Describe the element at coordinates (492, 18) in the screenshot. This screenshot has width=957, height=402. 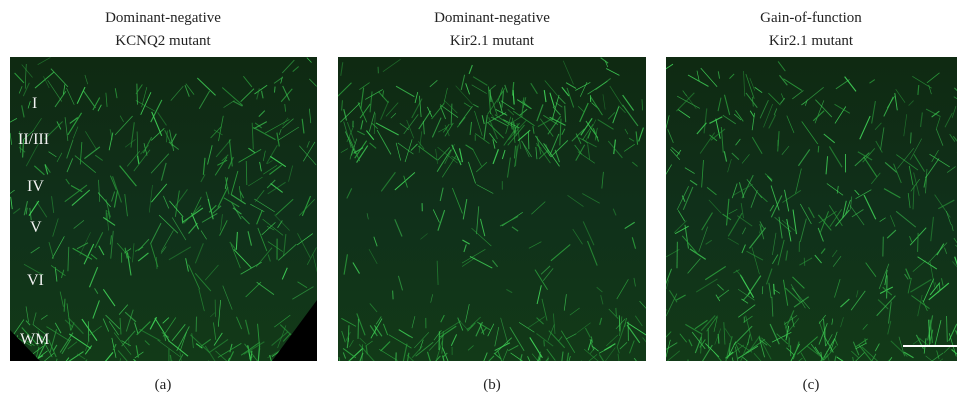
I see `panel-title: Dominant-negative` at that location.